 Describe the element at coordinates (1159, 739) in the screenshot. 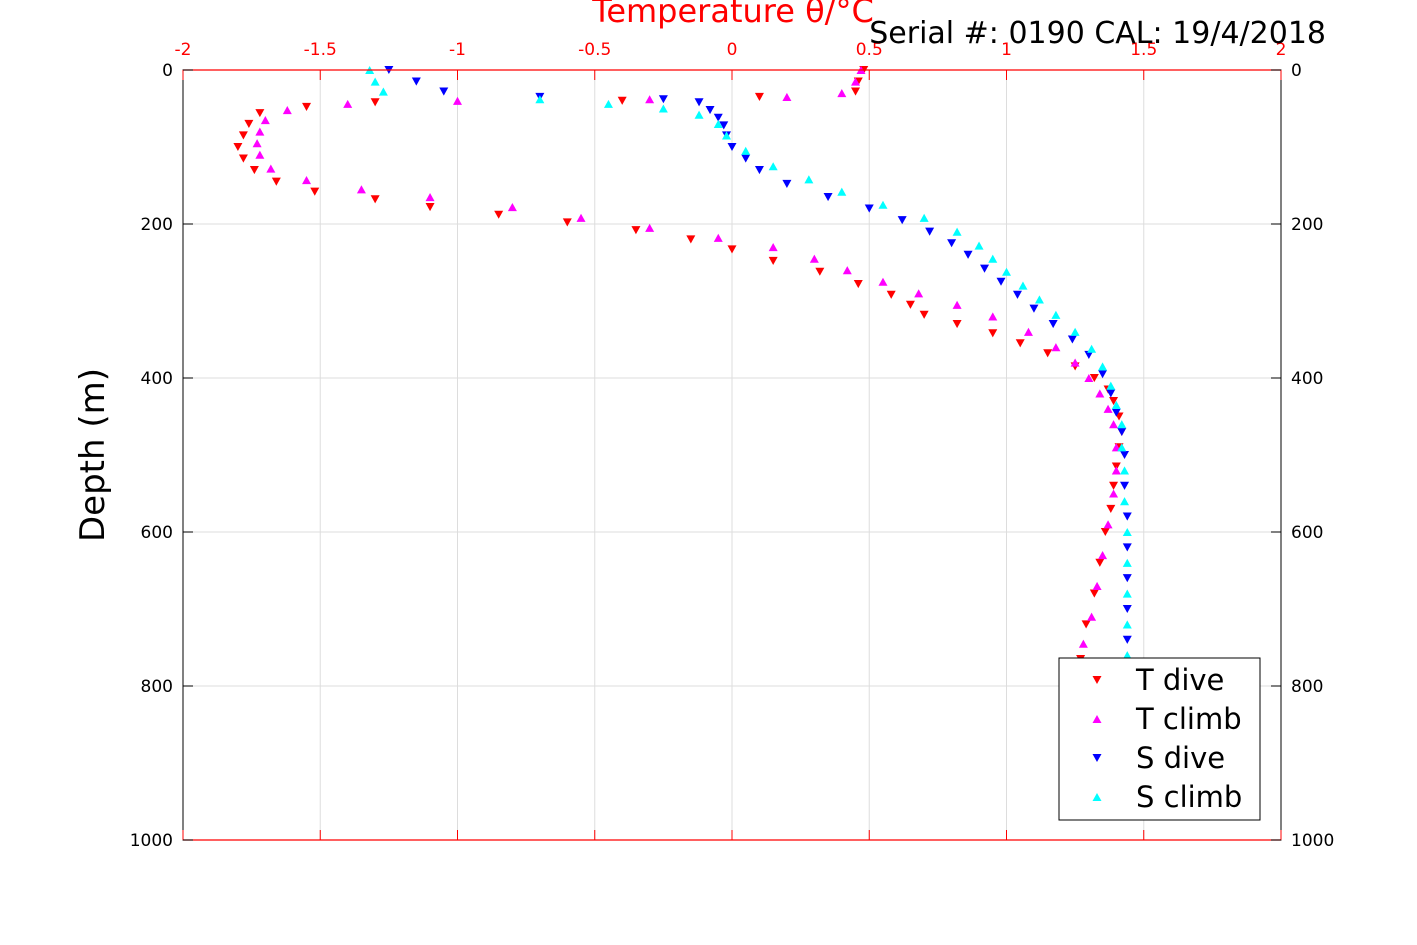

I see `legend: T dive T climb S dive S climb` at that location.